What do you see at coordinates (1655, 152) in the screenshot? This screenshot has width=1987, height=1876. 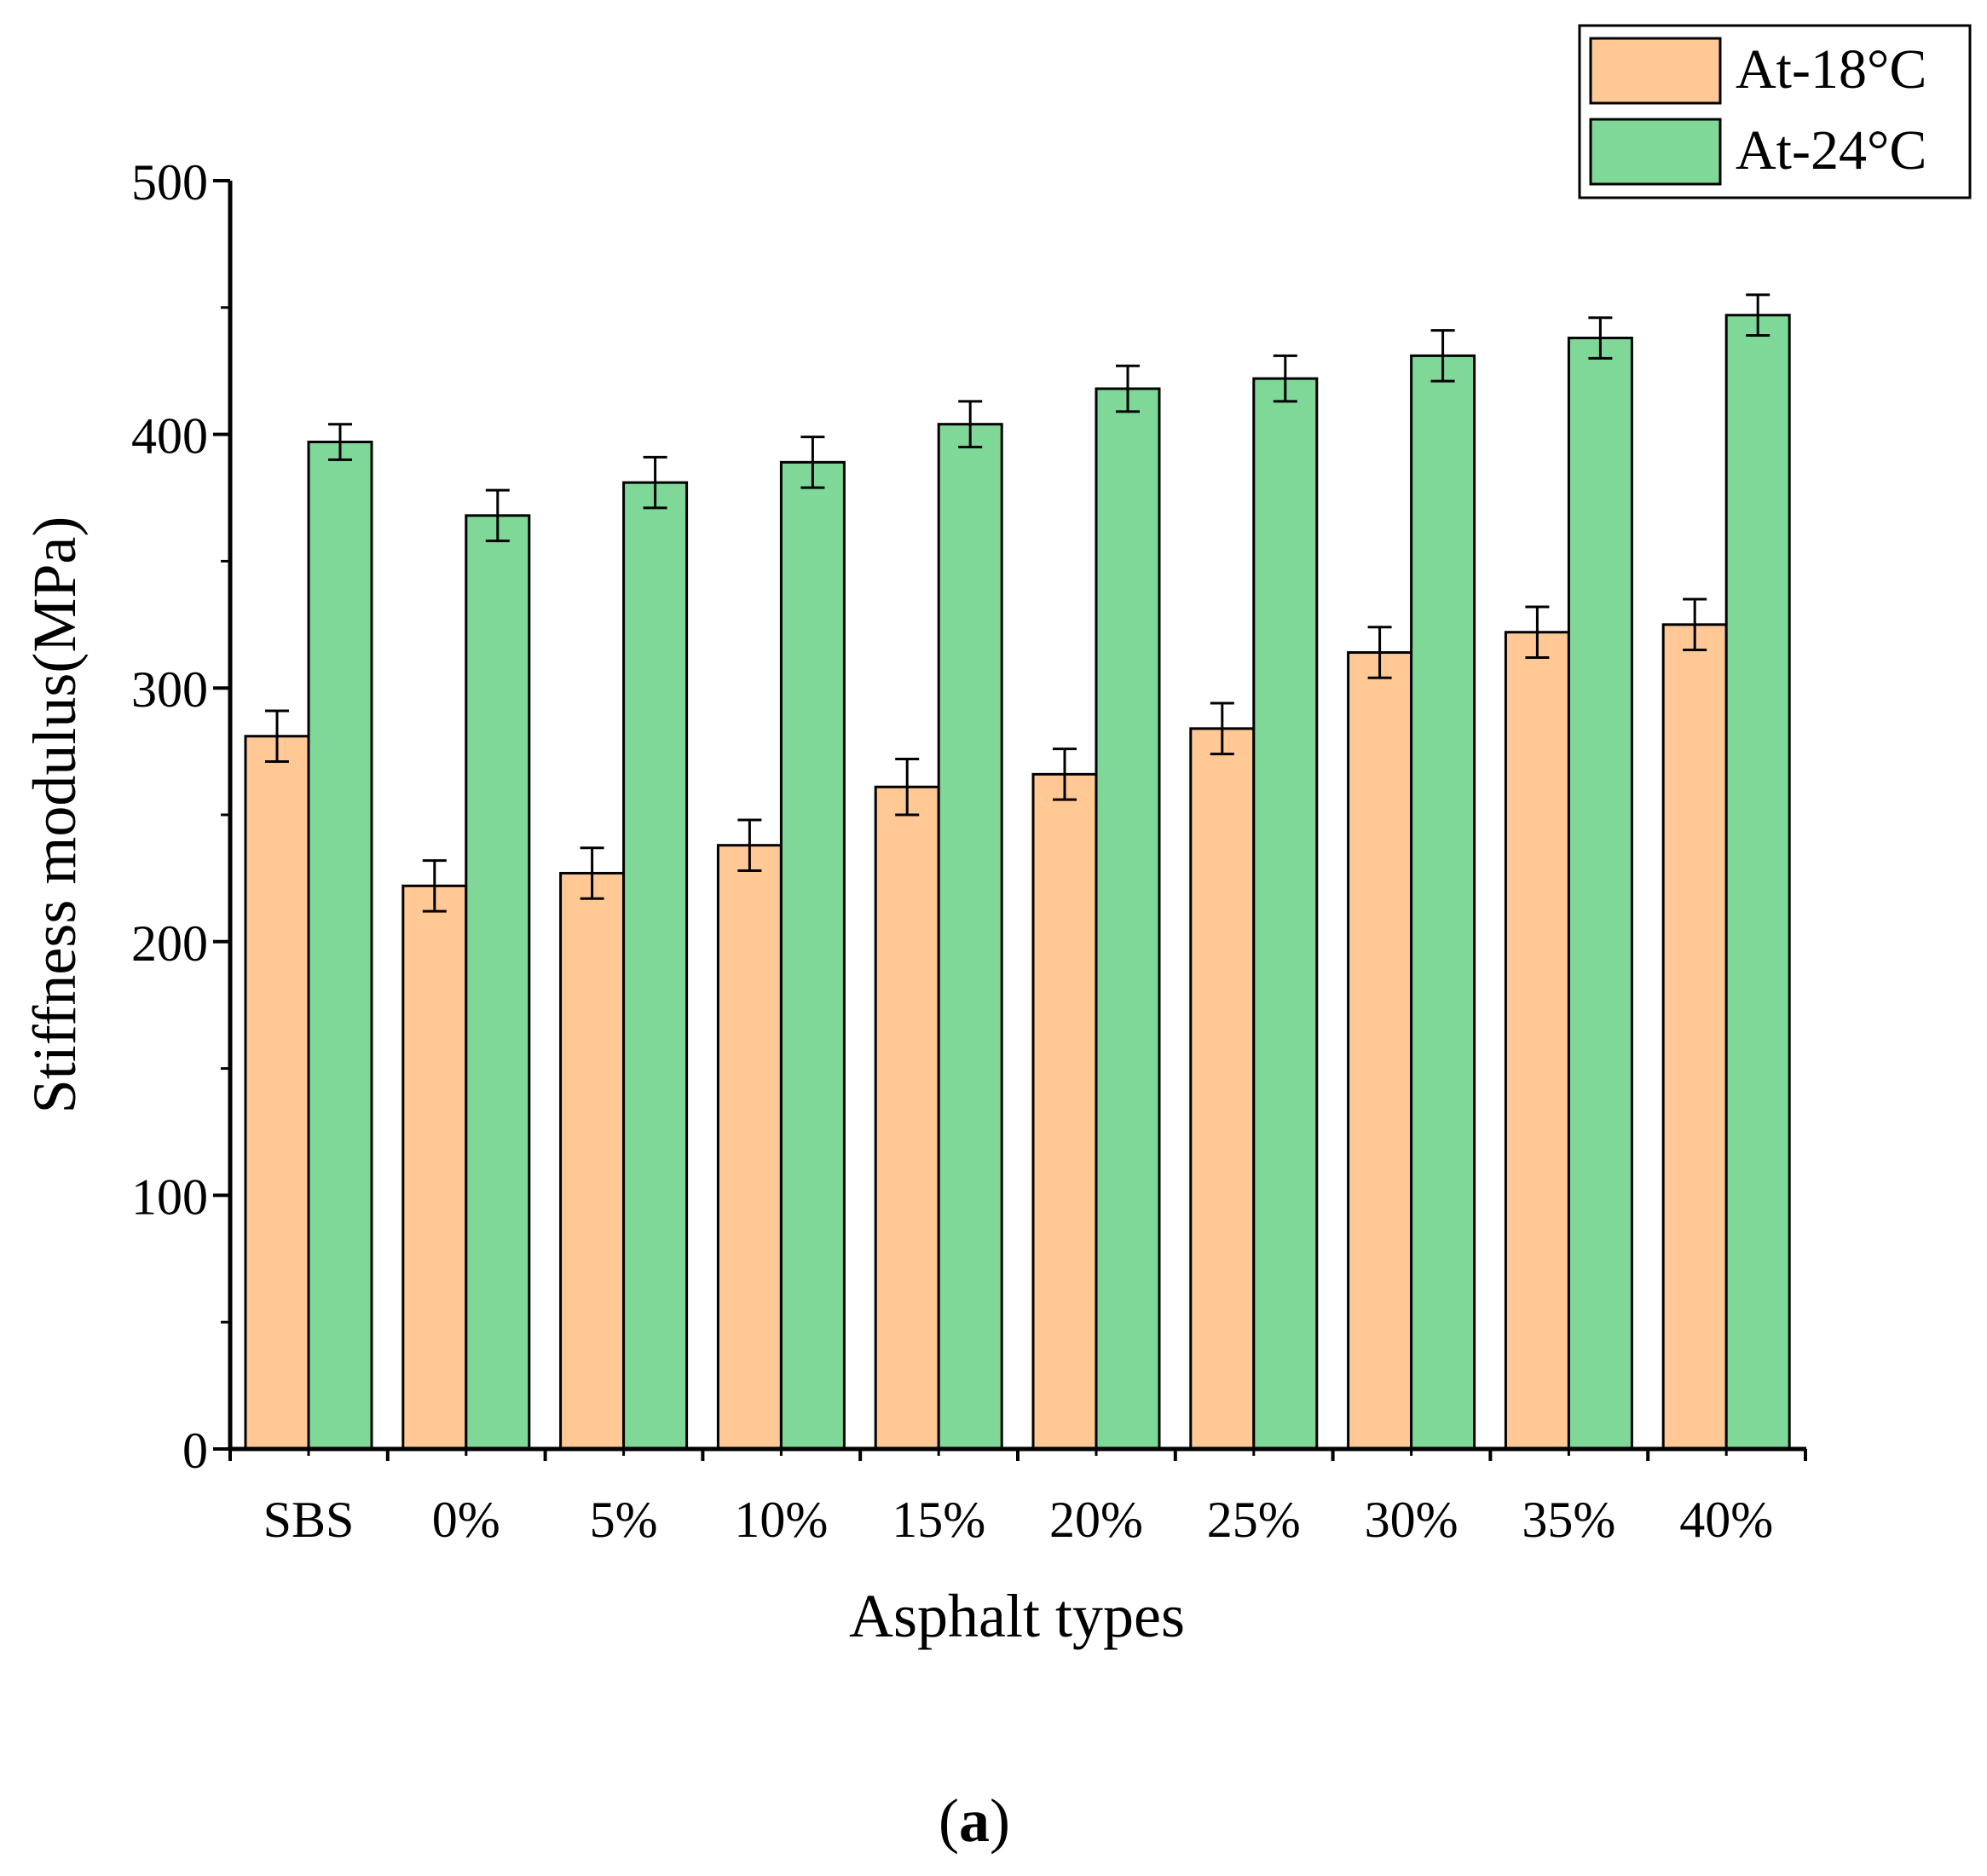 I see `legend-swatch-s2` at bounding box center [1655, 152].